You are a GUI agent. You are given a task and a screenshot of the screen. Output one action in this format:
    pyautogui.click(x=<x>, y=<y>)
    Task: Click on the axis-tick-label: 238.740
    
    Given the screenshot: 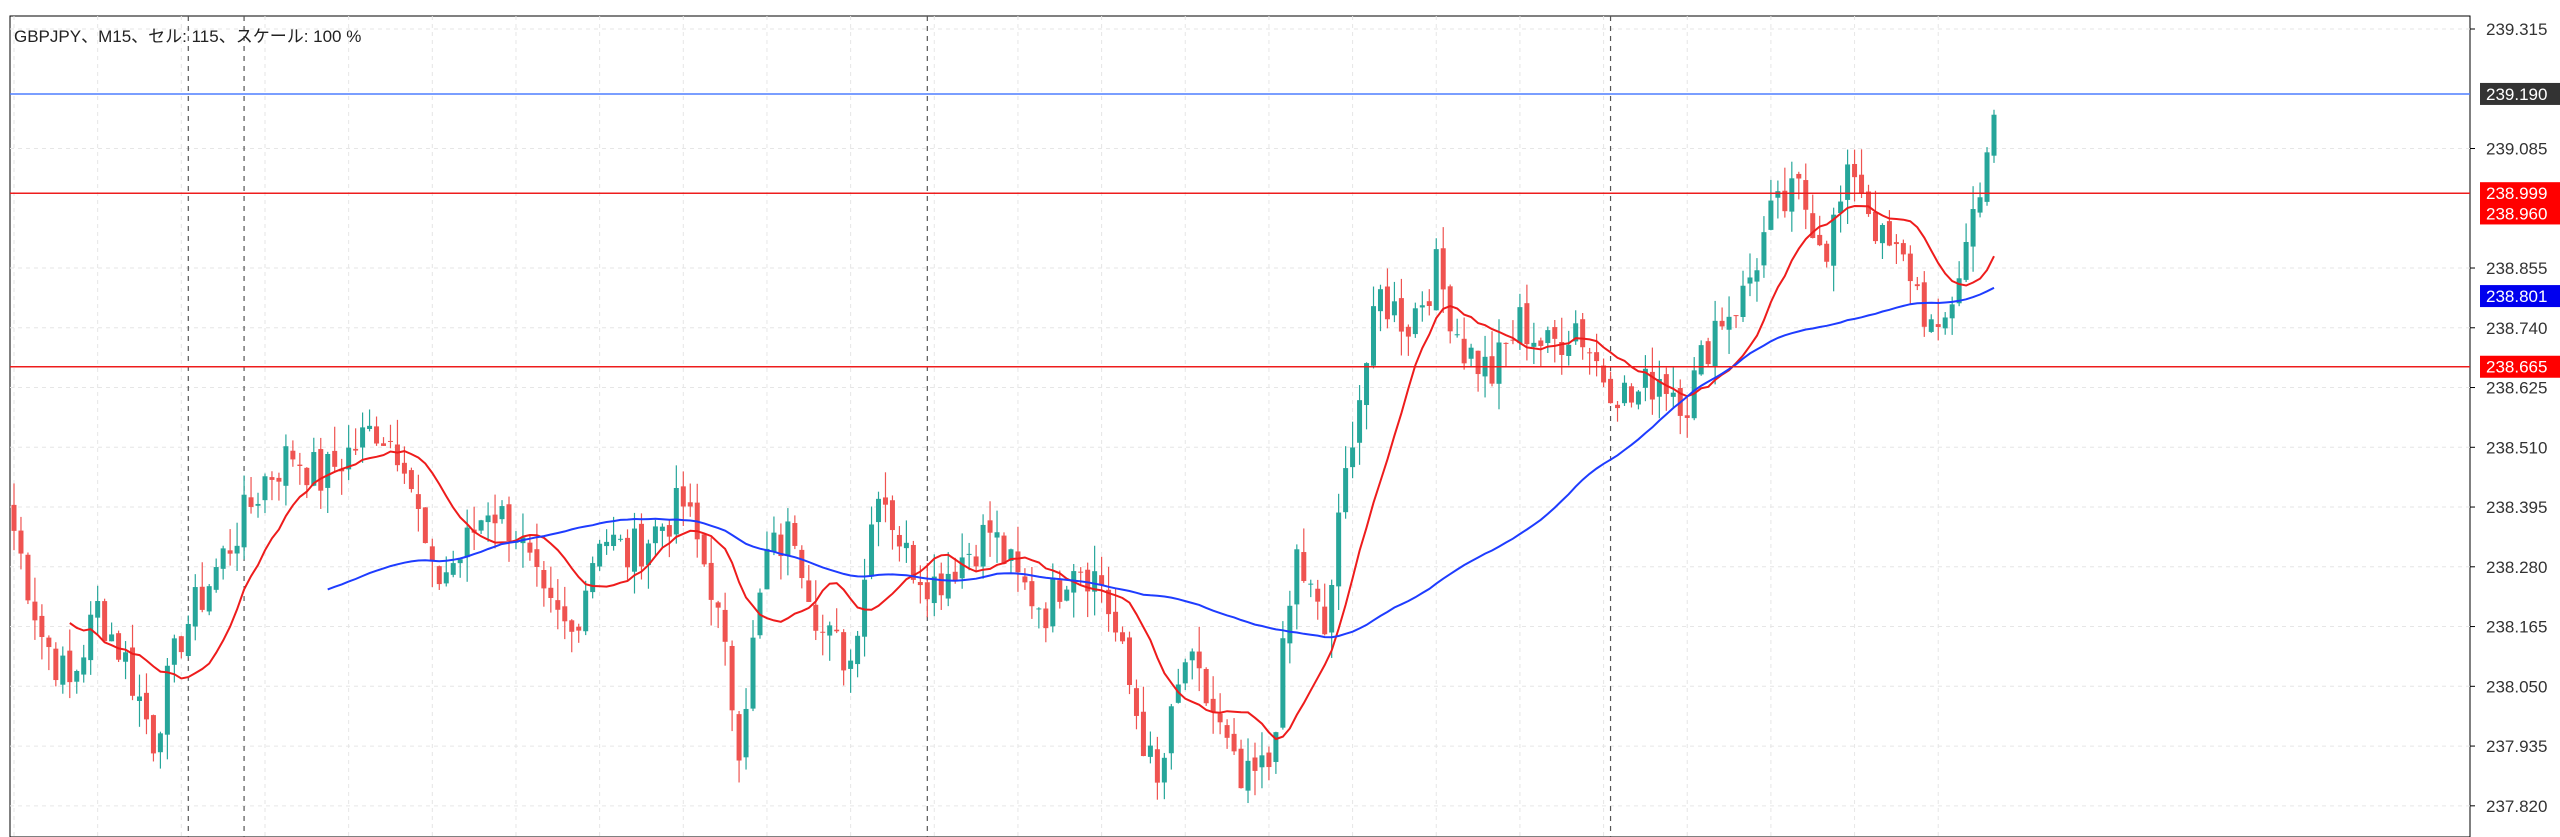 What is the action you would take?
    pyautogui.click(x=2516, y=328)
    